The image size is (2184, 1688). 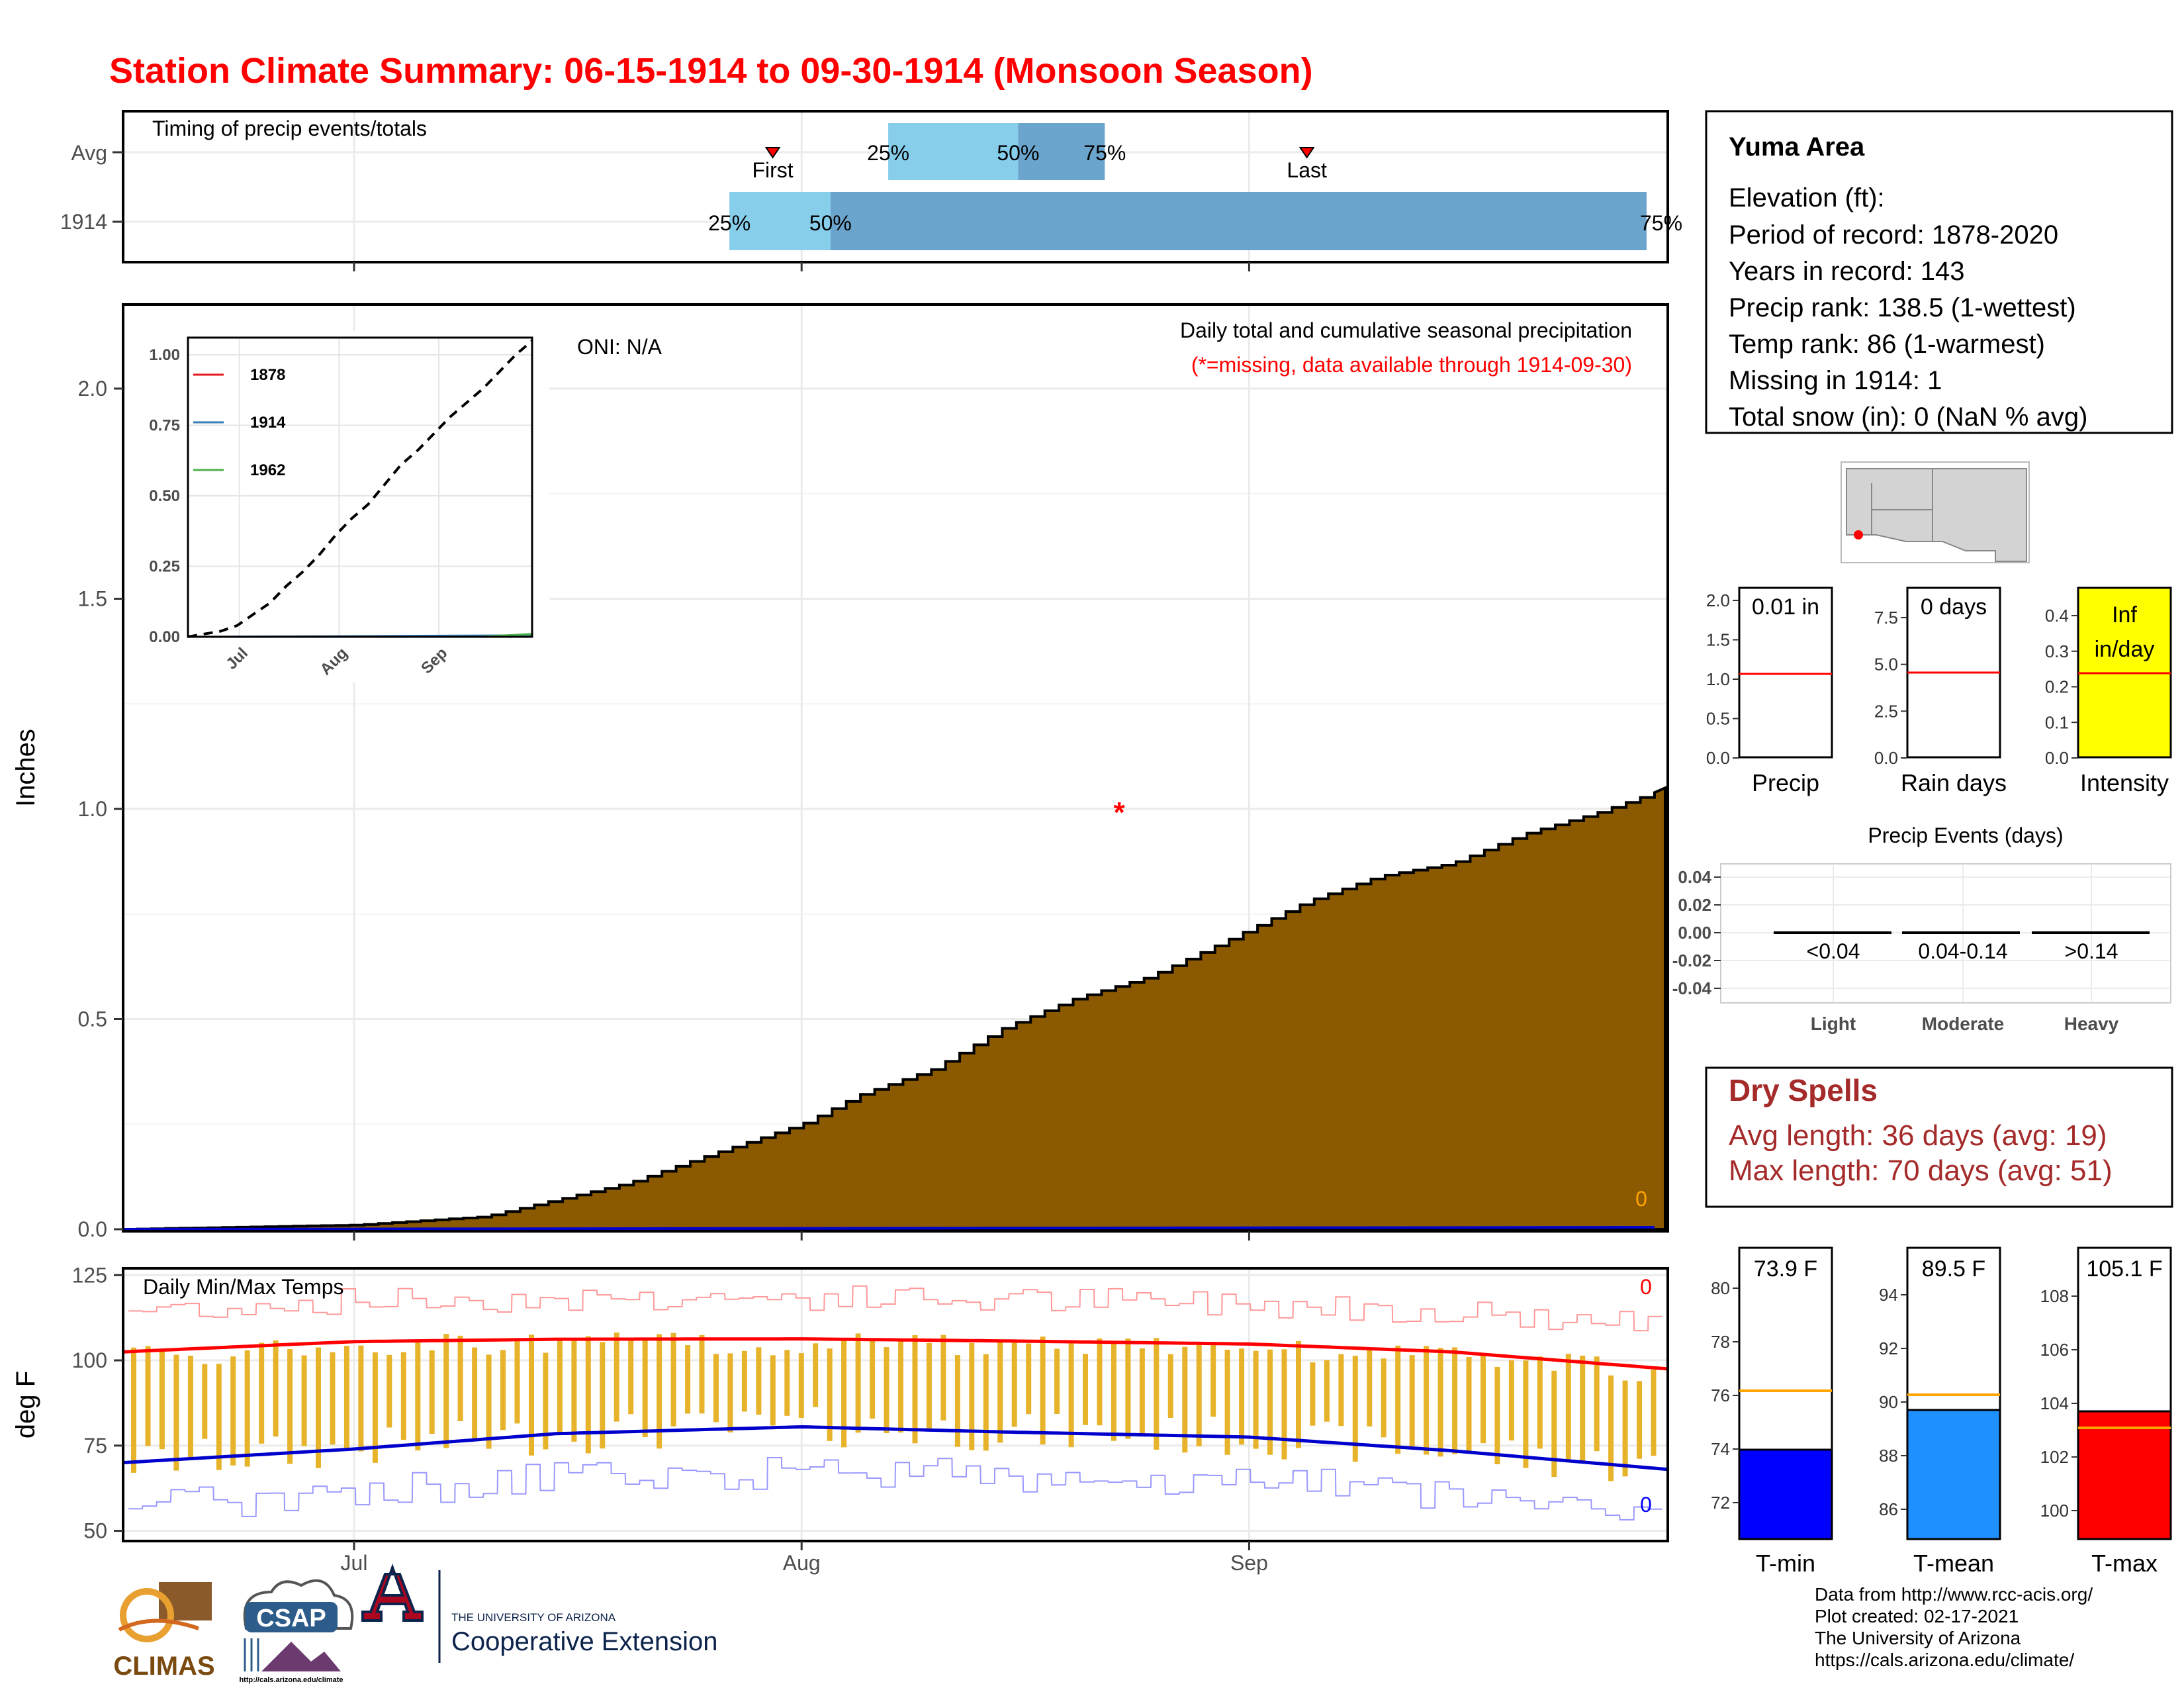 I want to click on mini-ytick-label: 94, so click(x=1888, y=1295).